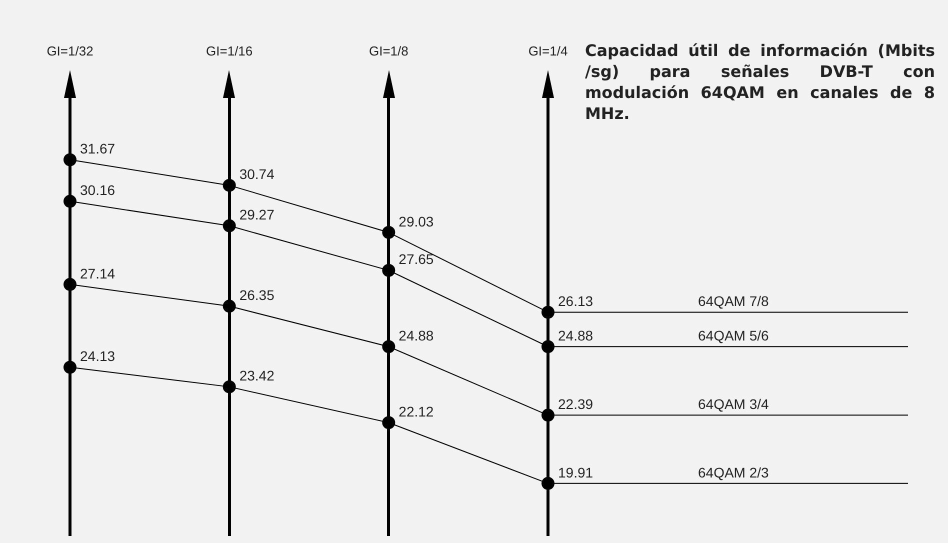 Image resolution: width=948 pixels, height=543 pixels. What do you see at coordinates (734, 301) in the screenshot?
I see `text: 64QAM 7/8` at bounding box center [734, 301].